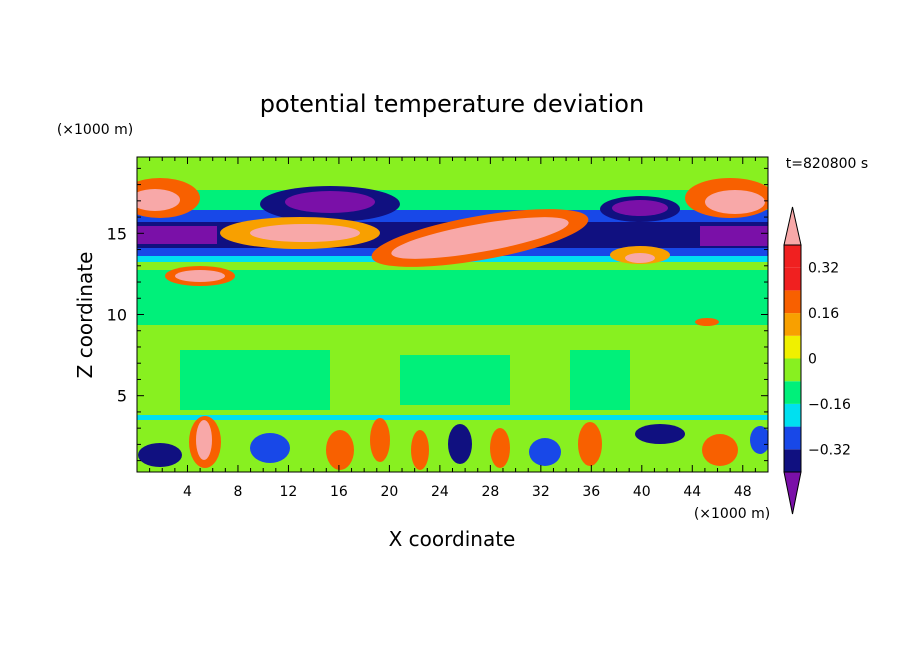 The height and width of the screenshot is (654, 904). I want to click on x-tick-label: 4, so click(187, 492).